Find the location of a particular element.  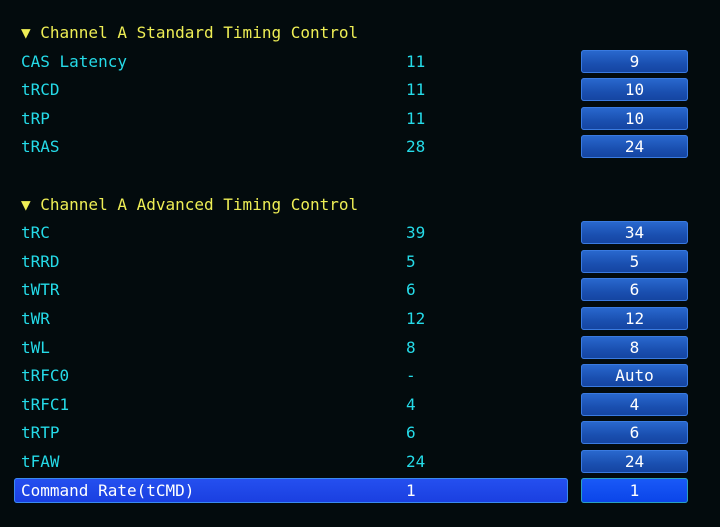

setting-row: tRCD 11 10 is located at coordinates (360, 90).